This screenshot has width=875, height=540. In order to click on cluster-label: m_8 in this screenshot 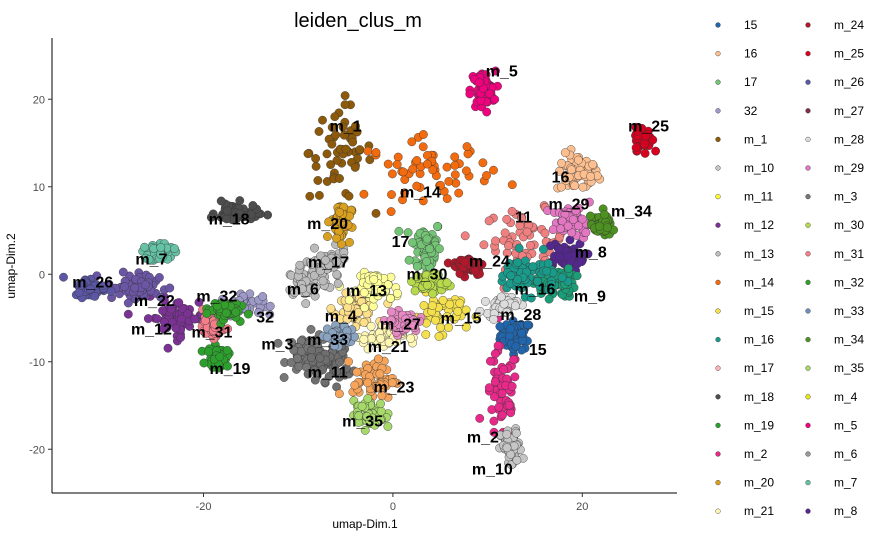, I will do `click(591, 253)`.